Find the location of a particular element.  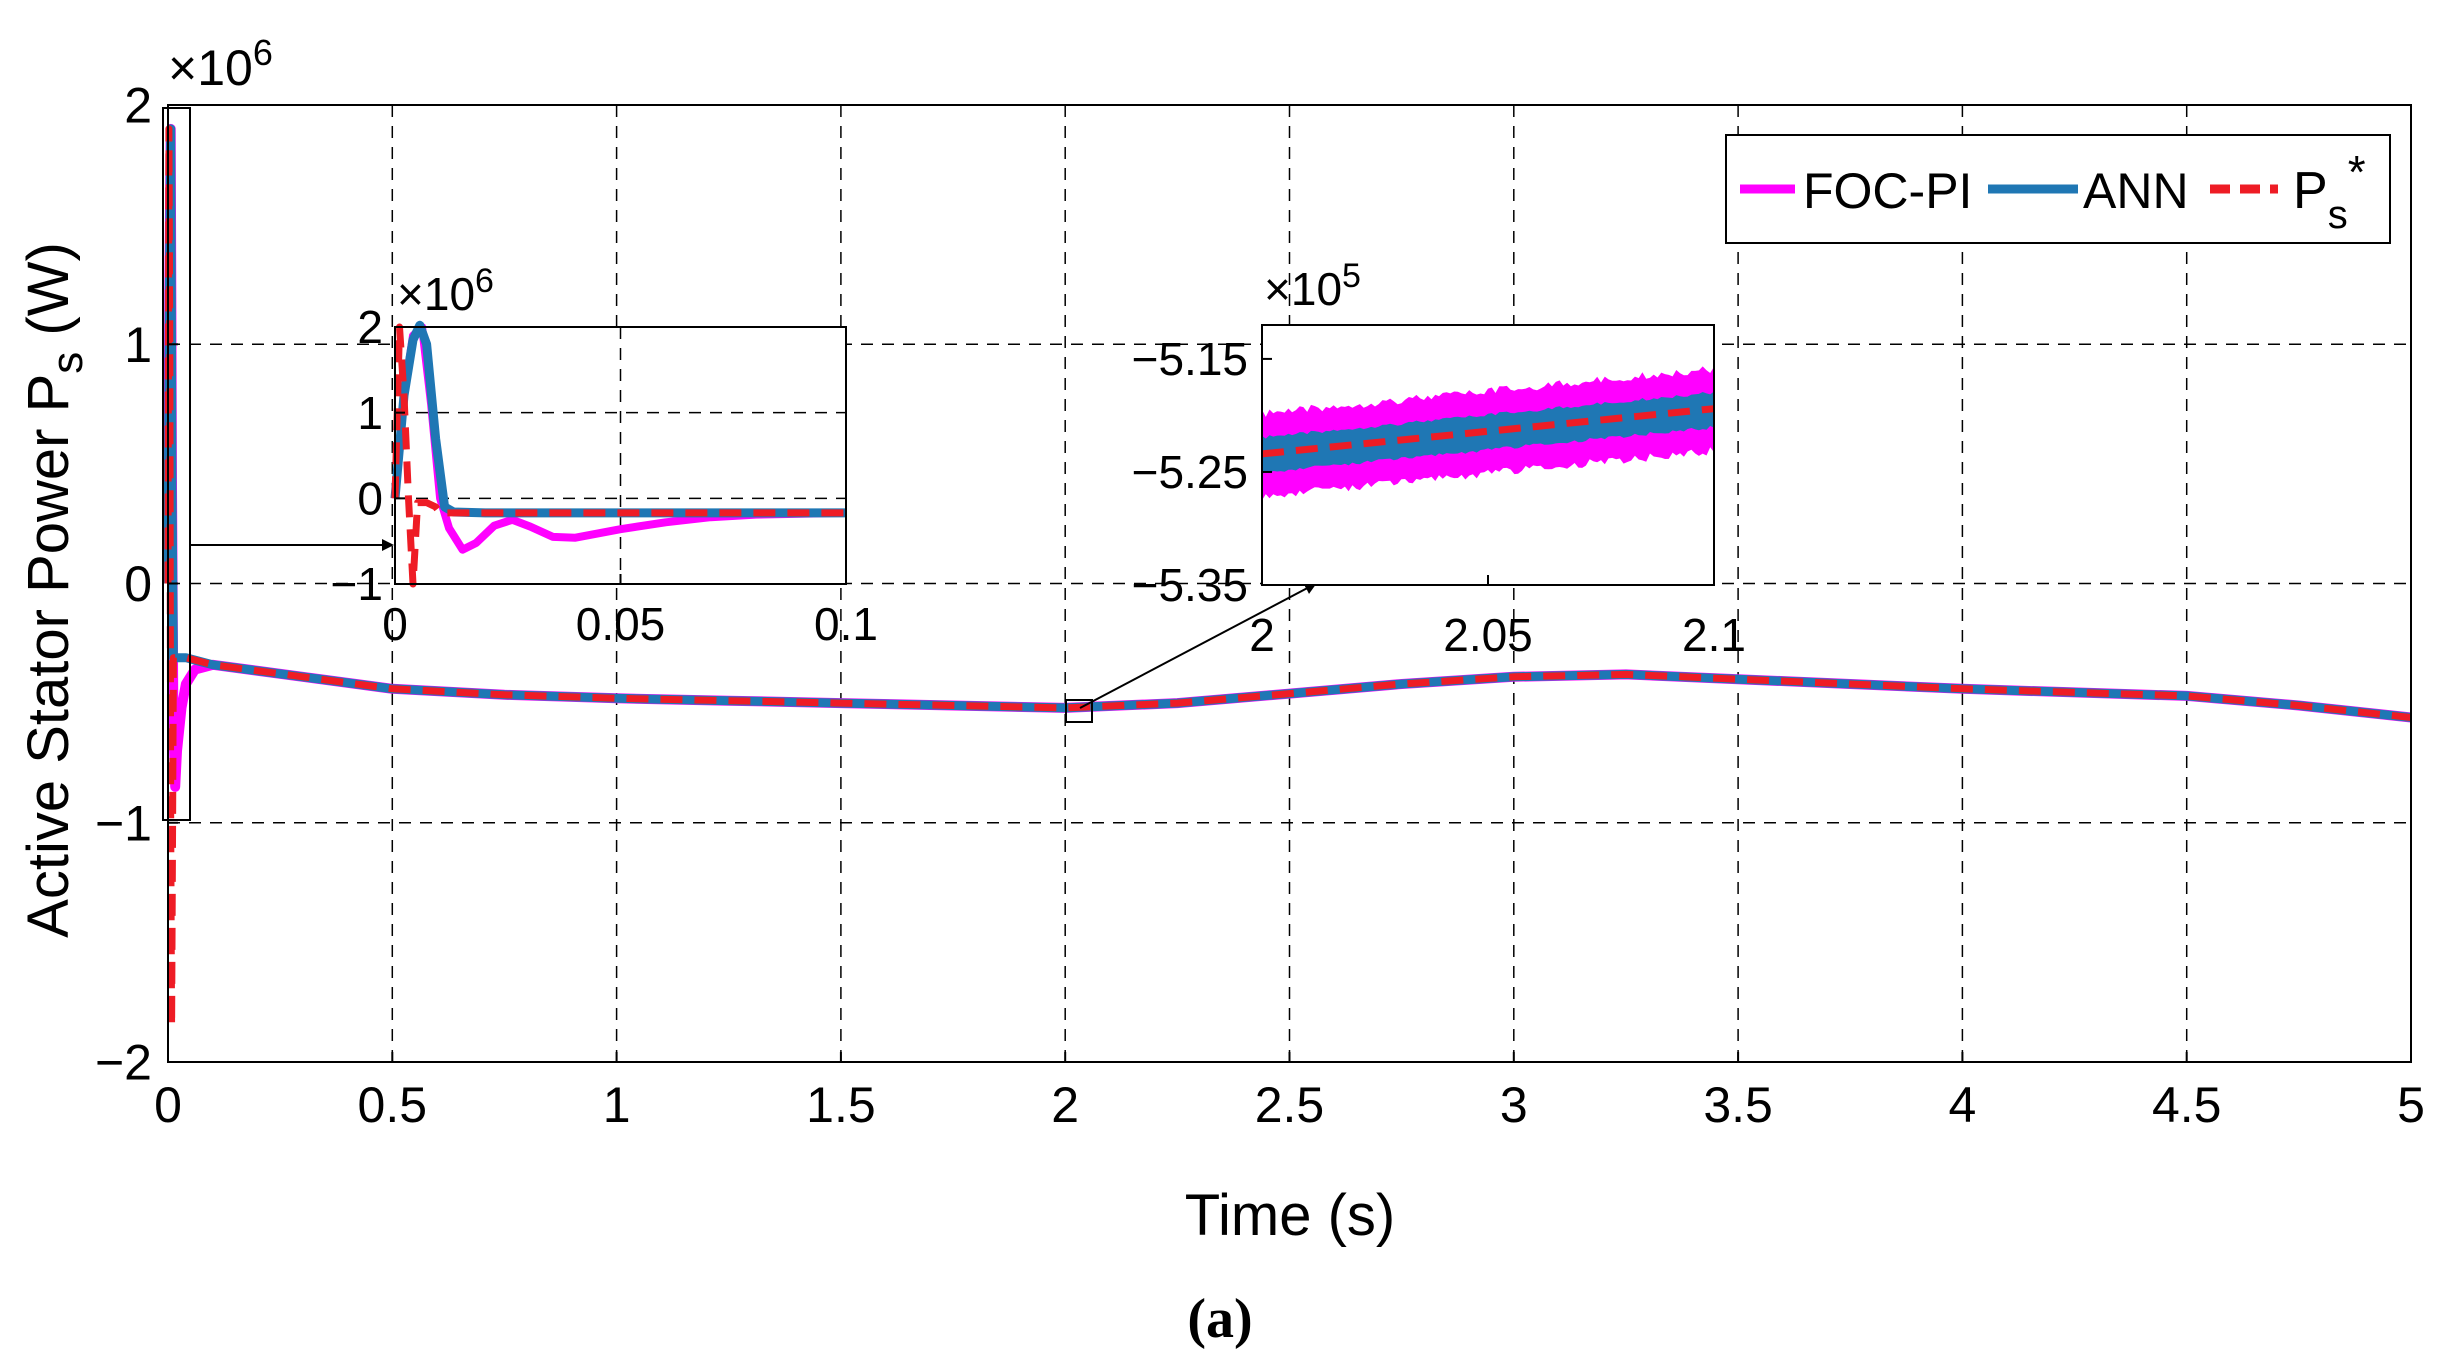

inset1-x-ticks: 0 0.05 0.1 is located at coordinates (630, 612).